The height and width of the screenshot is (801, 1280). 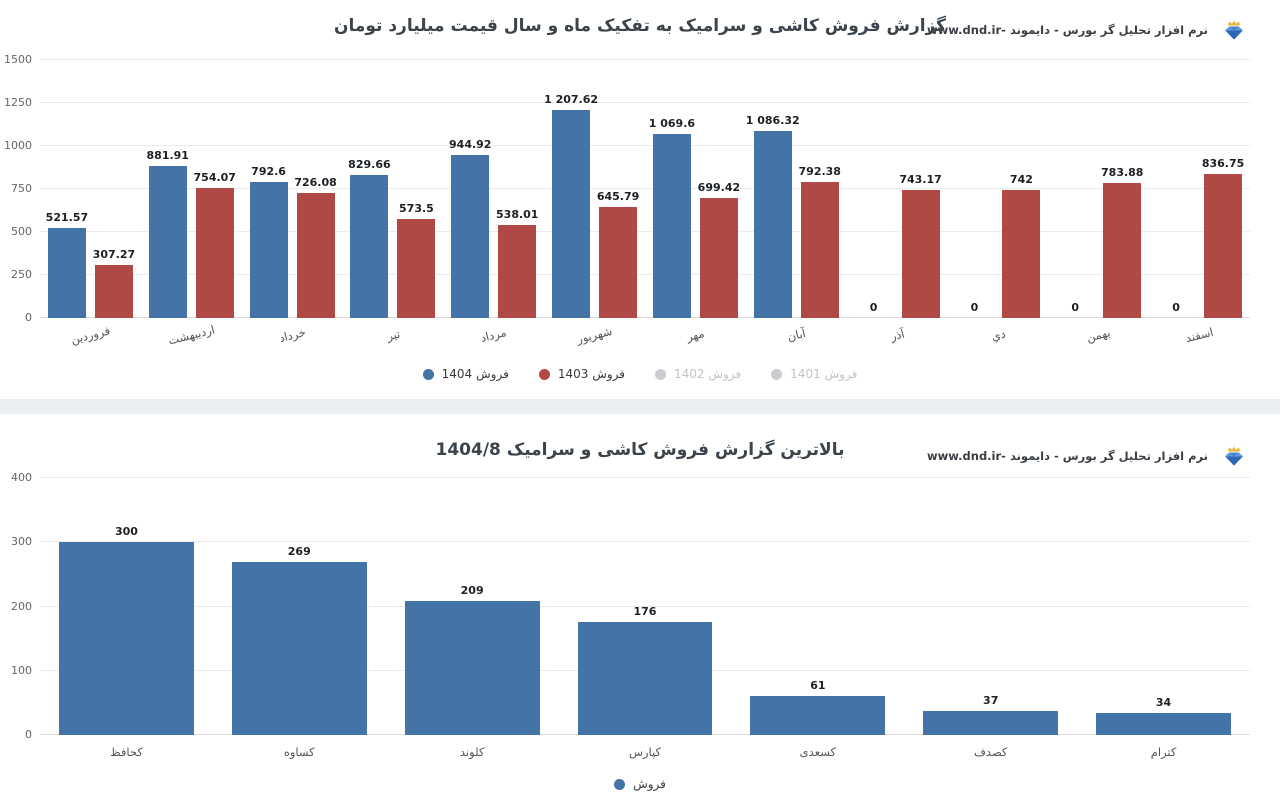 What do you see at coordinates (695, 189) in the screenshot?
I see `bar-group: 1 069.6 699.42` at bounding box center [695, 189].